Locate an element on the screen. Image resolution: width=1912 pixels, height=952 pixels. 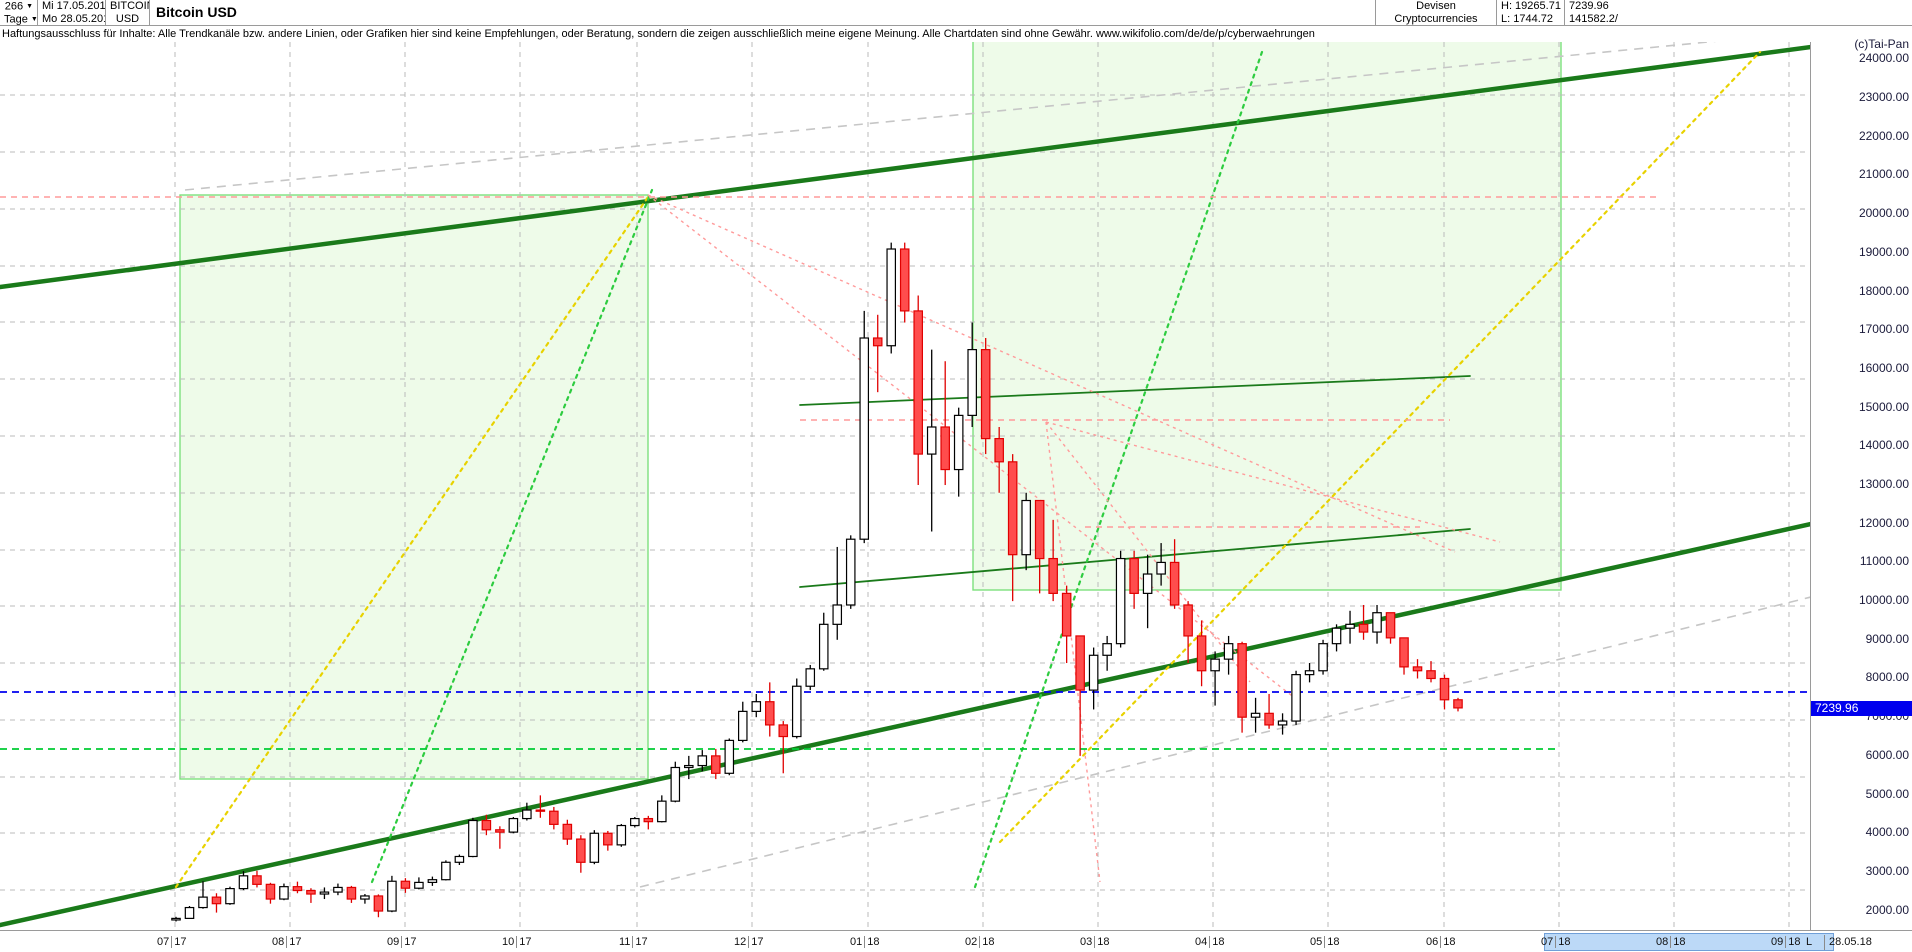
time-axis-selection is located at coordinates (1689, 942).